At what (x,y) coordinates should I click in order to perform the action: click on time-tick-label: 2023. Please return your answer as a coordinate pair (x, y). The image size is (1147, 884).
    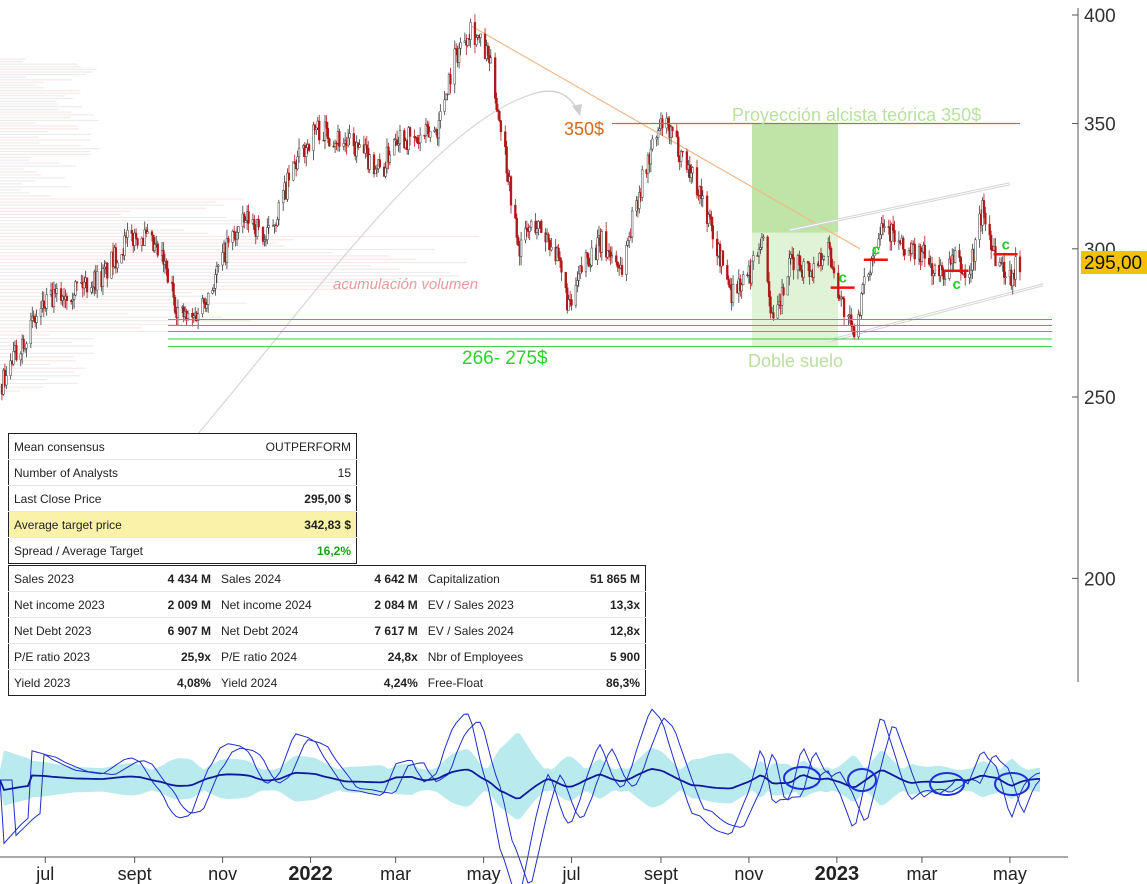
    Looking at the image, I should click on (837, 873).